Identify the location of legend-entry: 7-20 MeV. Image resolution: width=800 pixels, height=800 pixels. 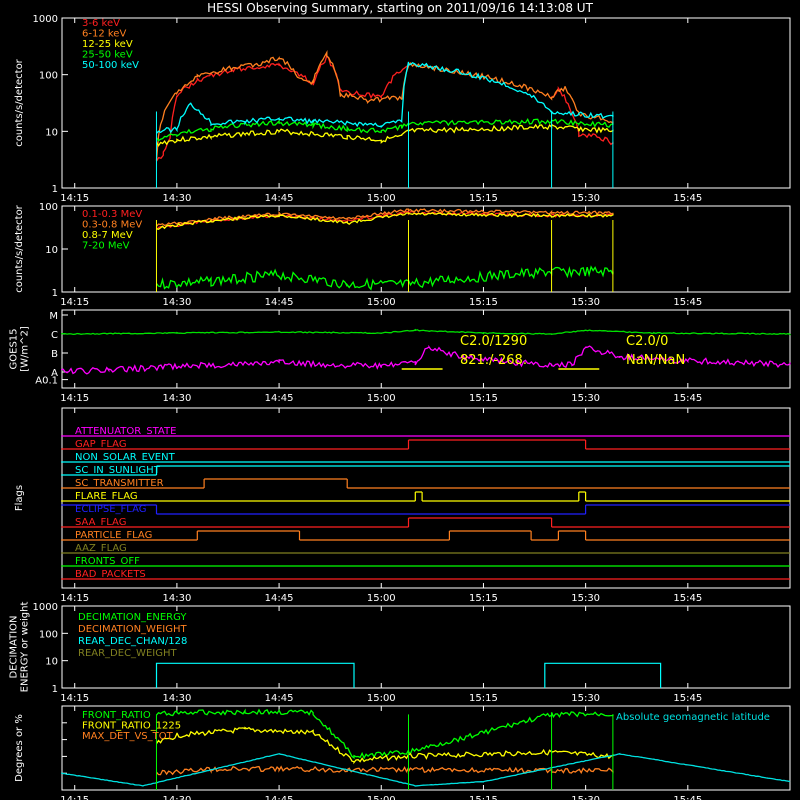
(106, 246).